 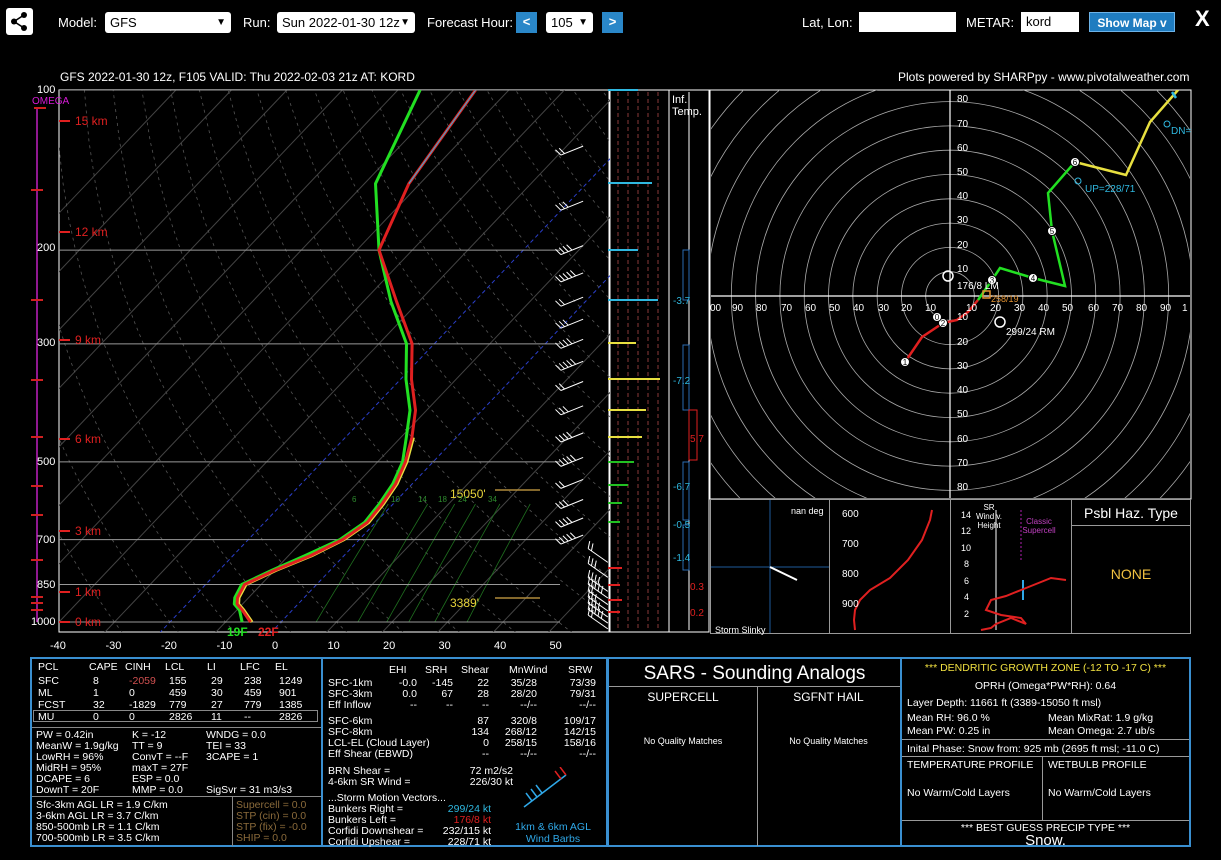 What do you see at coordinates (96, 717) in the screenshot?
I see `parcel-cell: 0` at bounding box center [96, 717].